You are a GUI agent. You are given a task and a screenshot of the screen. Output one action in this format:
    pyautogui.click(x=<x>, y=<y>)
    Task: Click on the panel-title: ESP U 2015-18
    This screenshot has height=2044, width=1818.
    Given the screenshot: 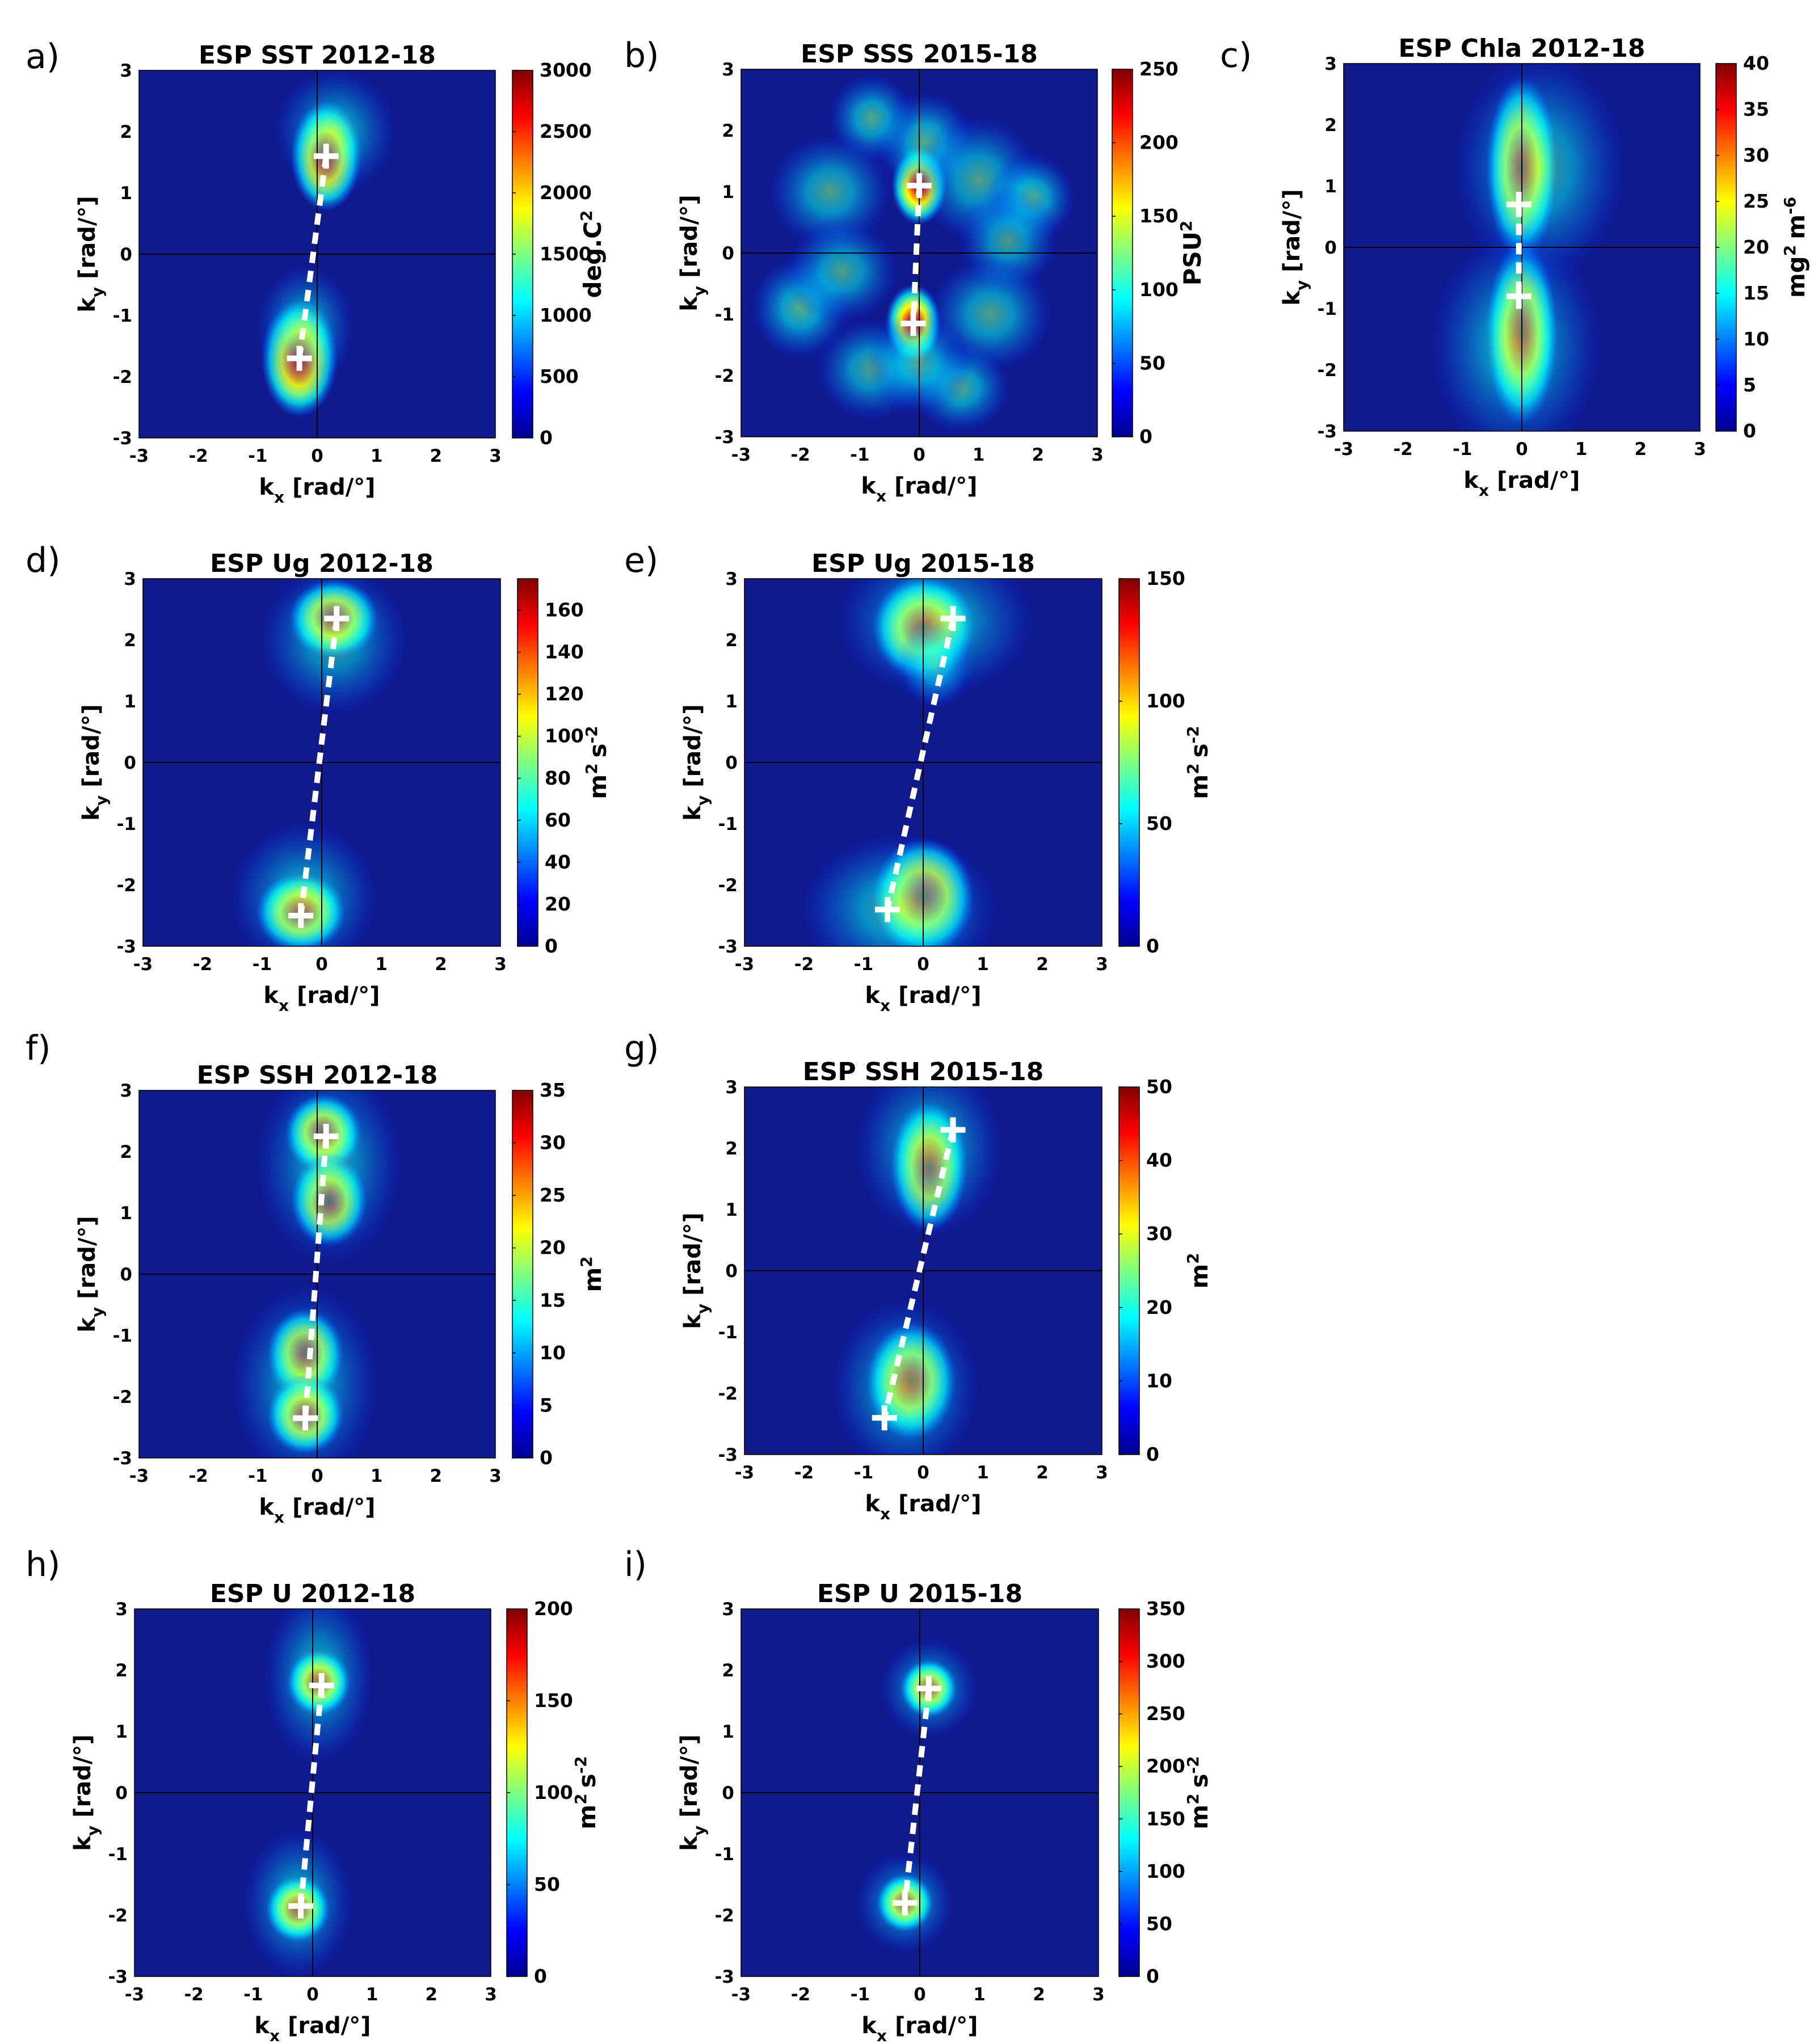 What is the action you would take?
    pyautogui.click(x=920, y=1593)
    